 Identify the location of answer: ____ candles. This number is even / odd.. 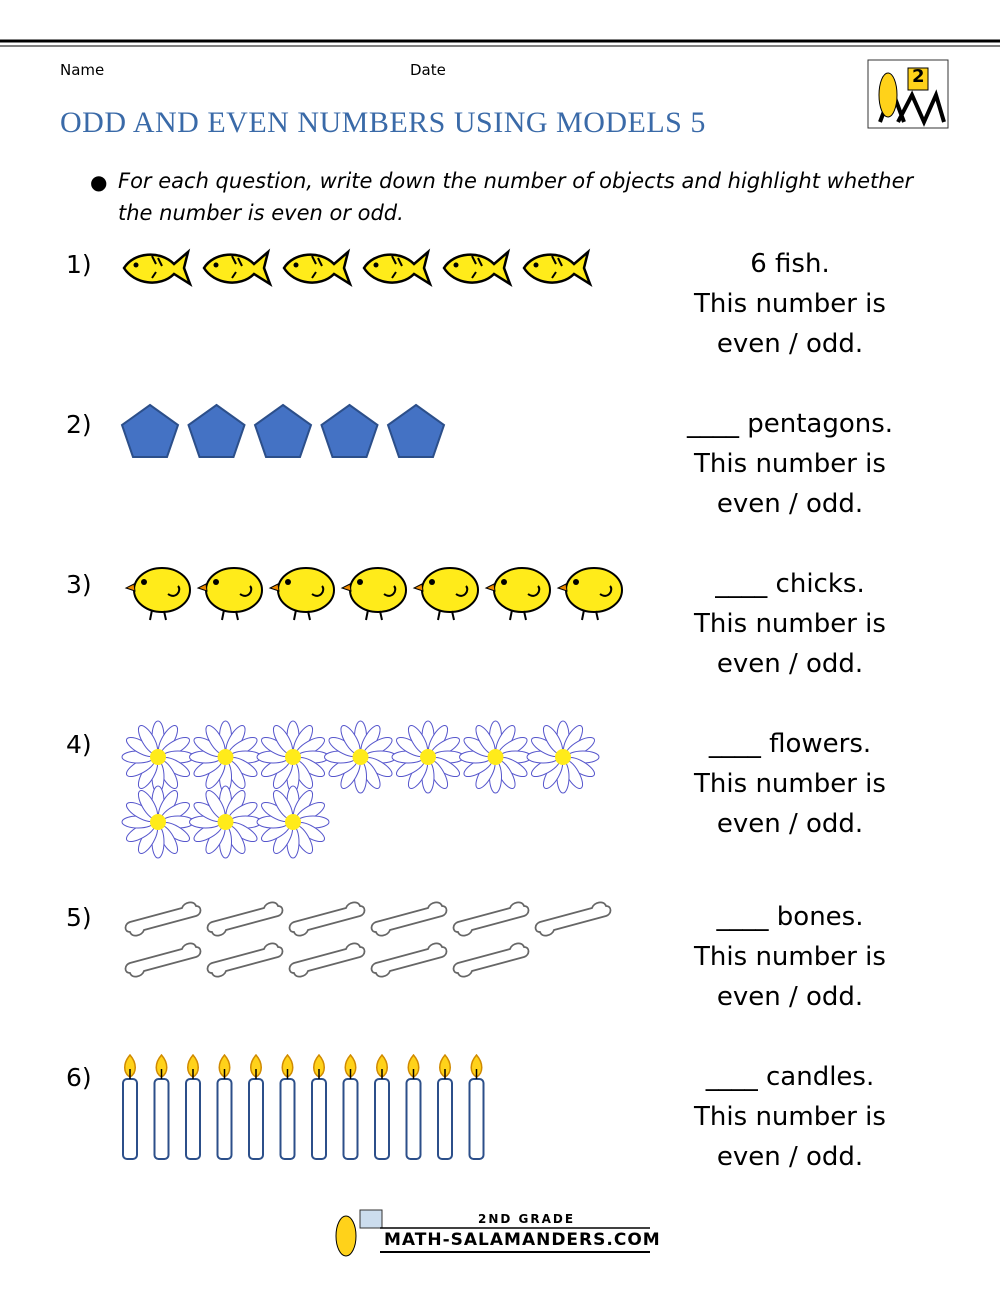
(790, 1117).